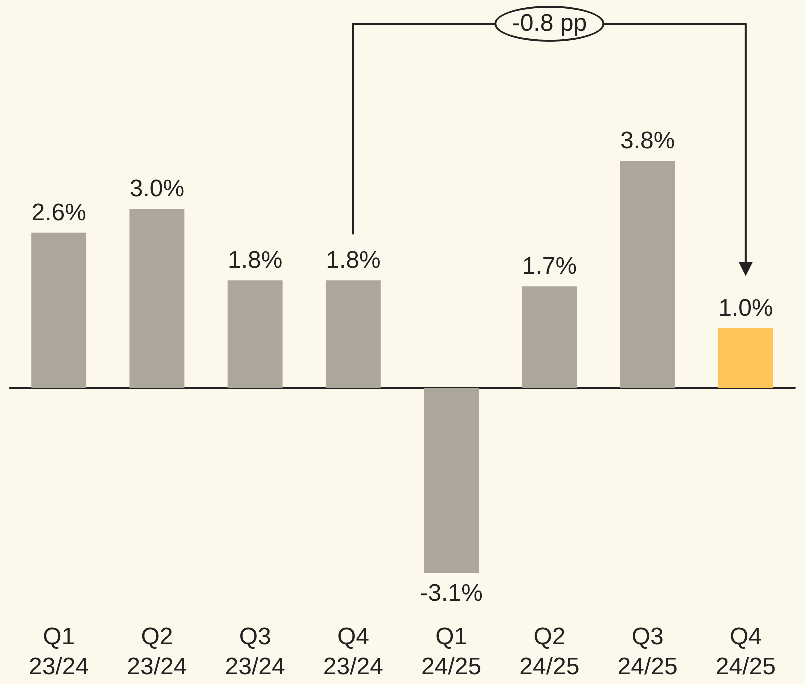 The image size is (805, 684). Describe the element at coordinates (550, 24) in the screenshot. I see `text: -0.8 pp` at that location.